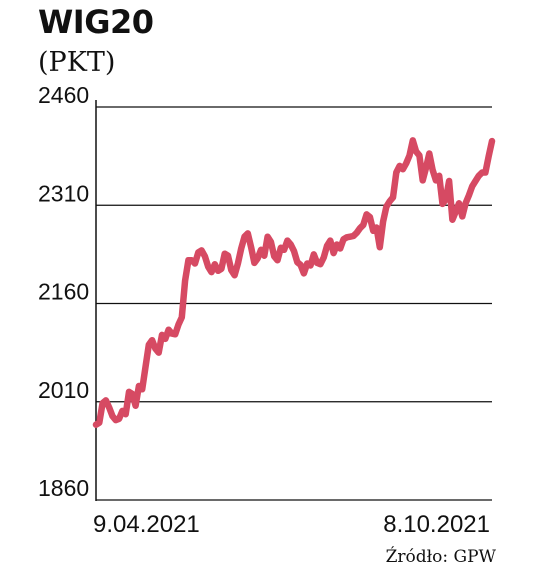 The image size is (536, 575). I want to click on x-label-start: 9.04.2021, so click(146, 524).